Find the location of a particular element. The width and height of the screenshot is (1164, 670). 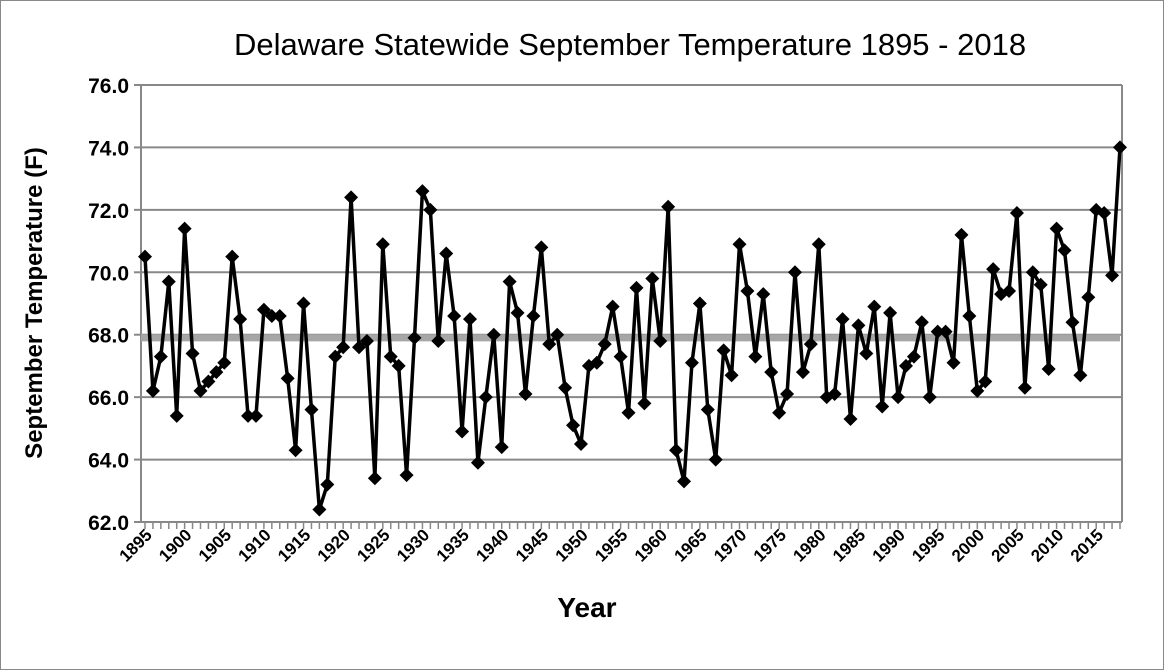

x-tick-label: 1950 is located at coordinates (572, 545).